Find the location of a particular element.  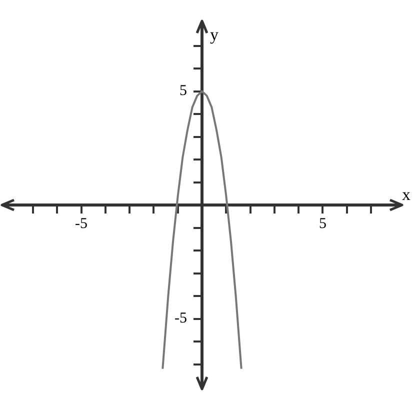

x-axis-title: x is located at coordinates (406, 194).